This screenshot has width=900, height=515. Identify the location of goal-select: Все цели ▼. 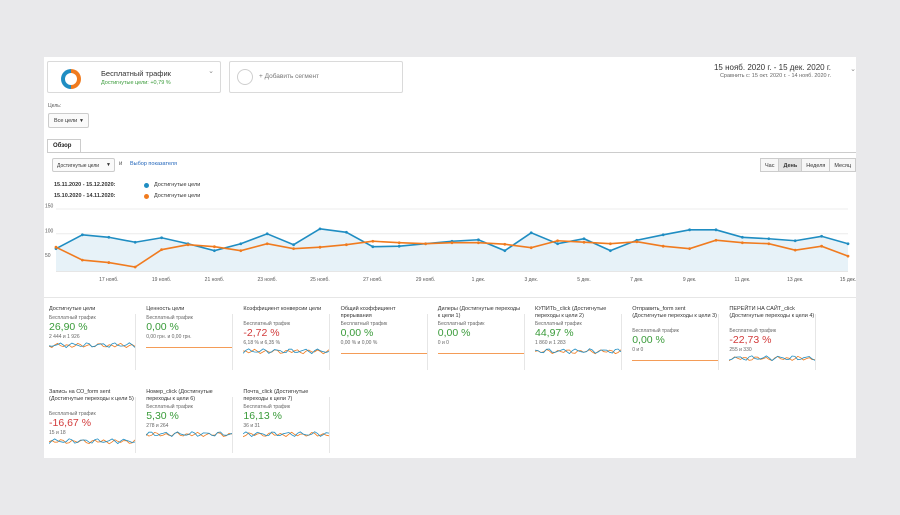
(68, 120).